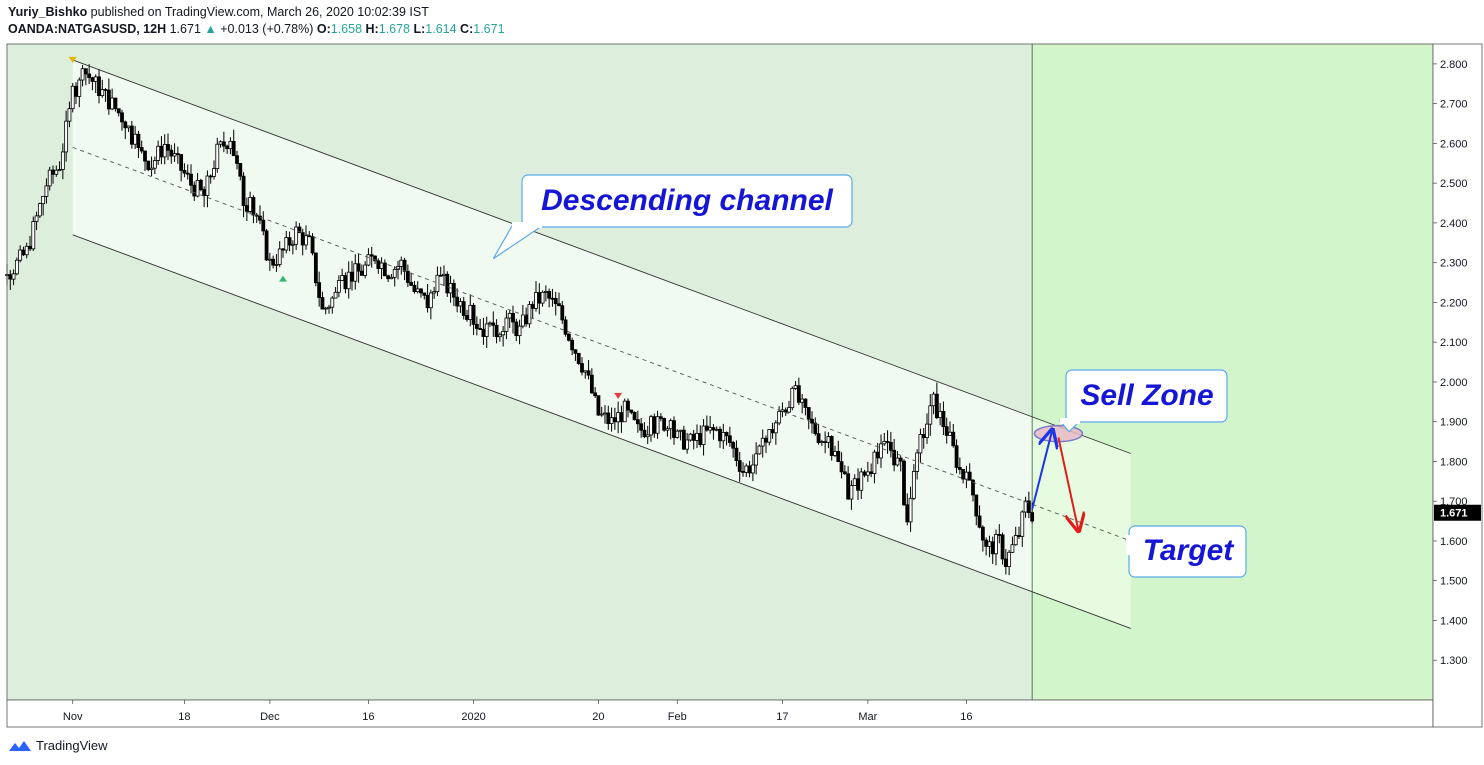  Describe the element at coordinates (1454, 264) in the screenshot. I see `price-tick-label: 2.300` at that location.